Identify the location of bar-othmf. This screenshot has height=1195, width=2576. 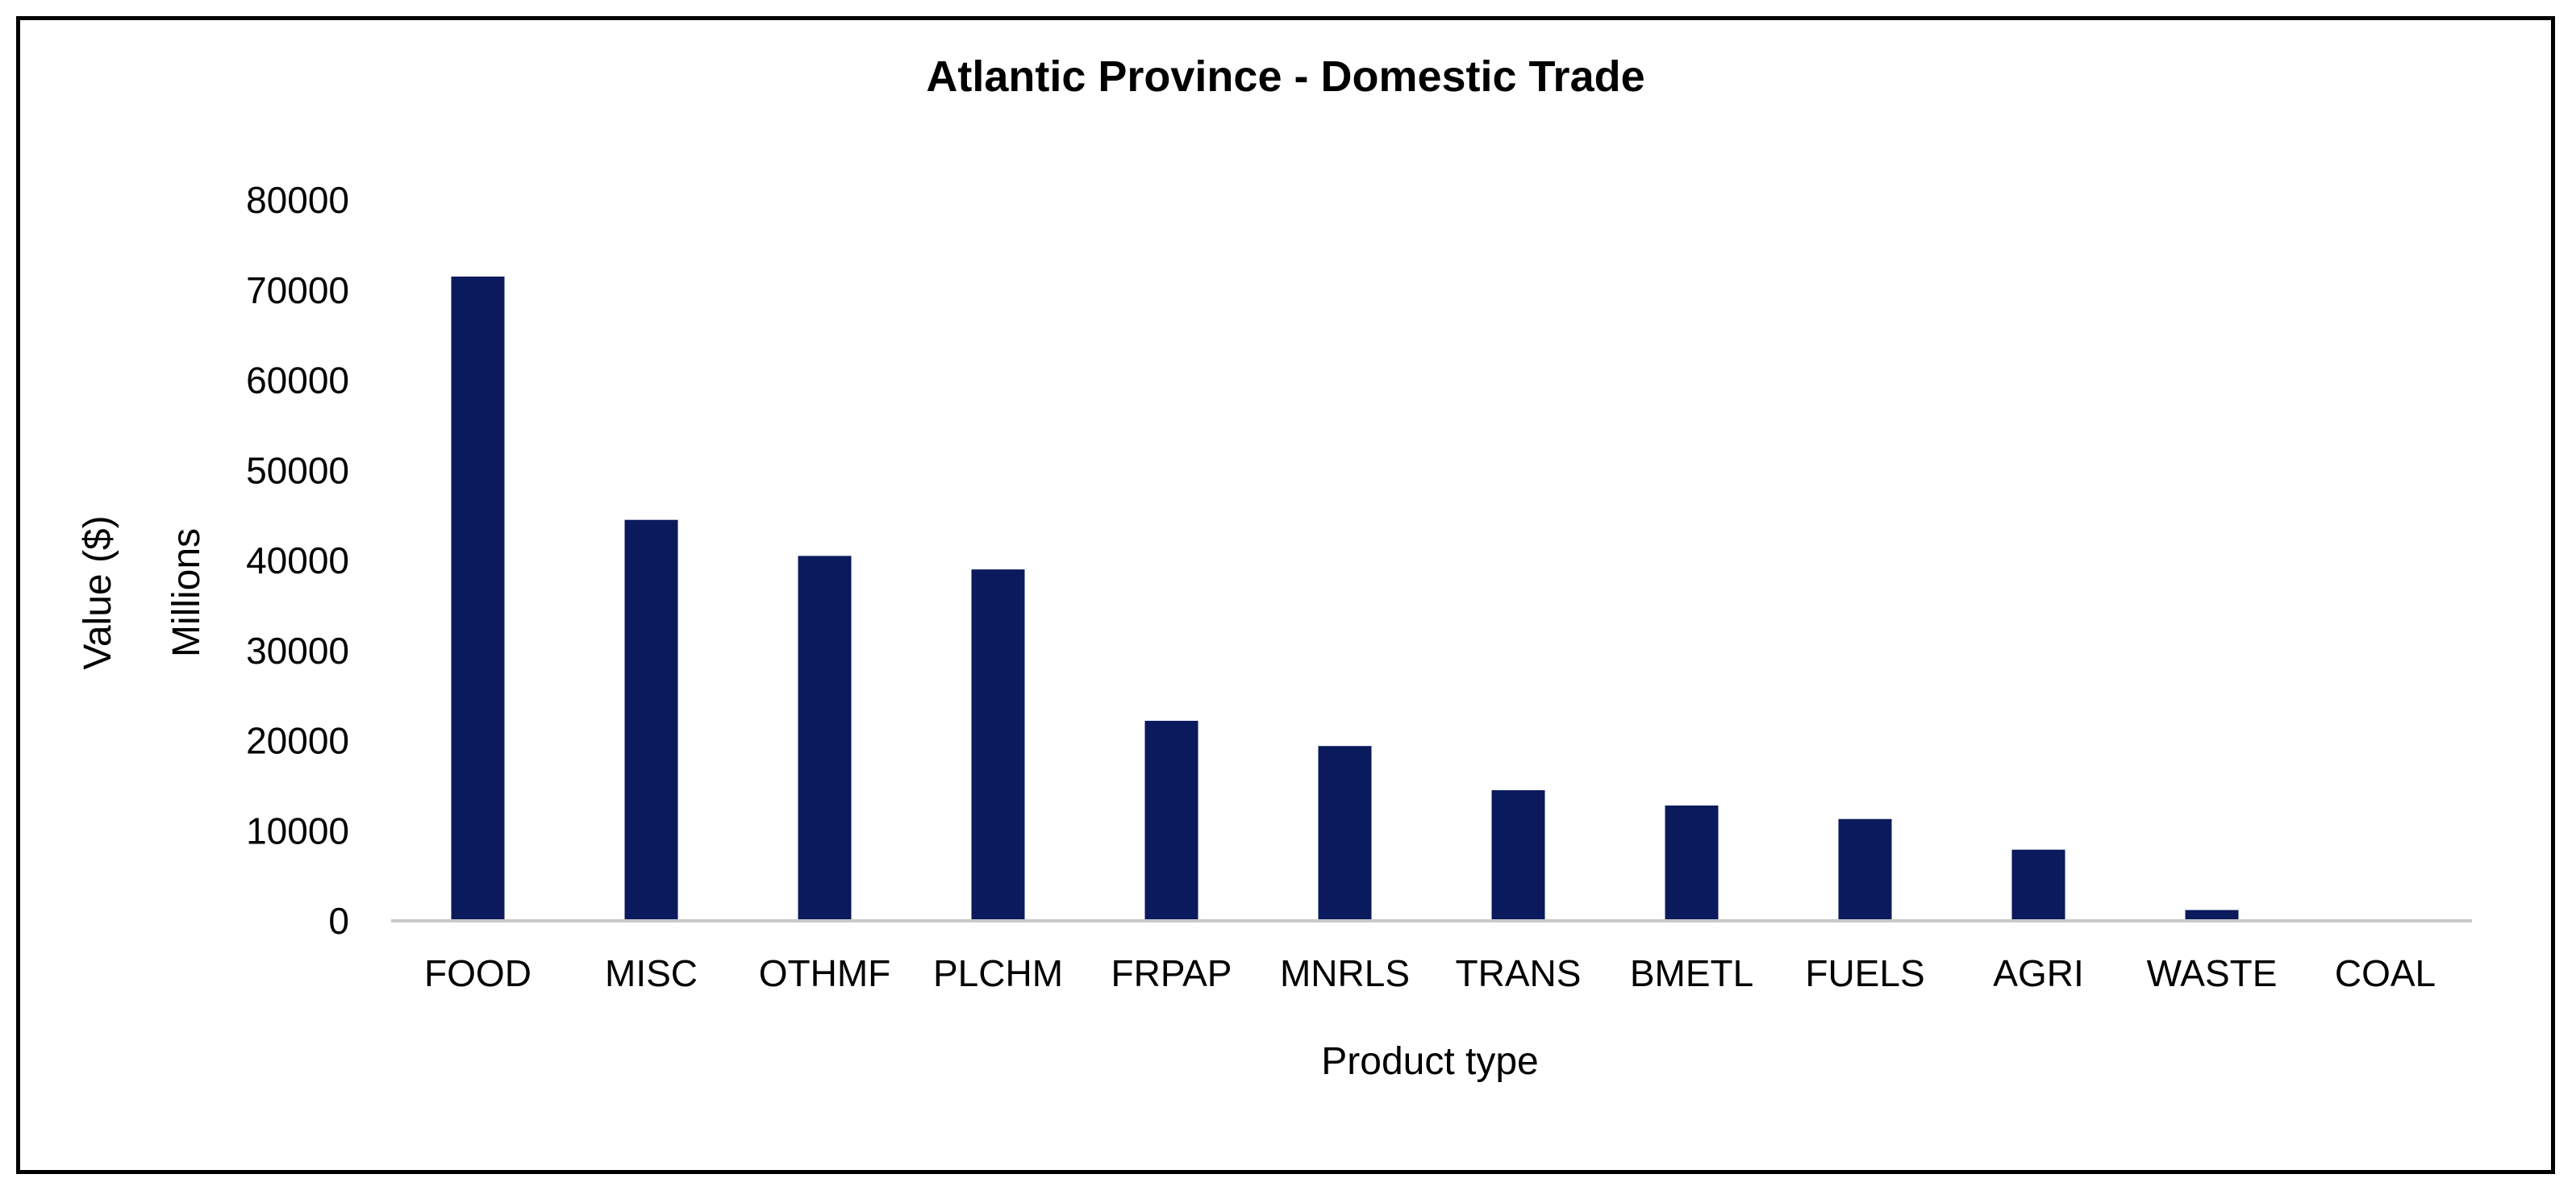
(825, 738).